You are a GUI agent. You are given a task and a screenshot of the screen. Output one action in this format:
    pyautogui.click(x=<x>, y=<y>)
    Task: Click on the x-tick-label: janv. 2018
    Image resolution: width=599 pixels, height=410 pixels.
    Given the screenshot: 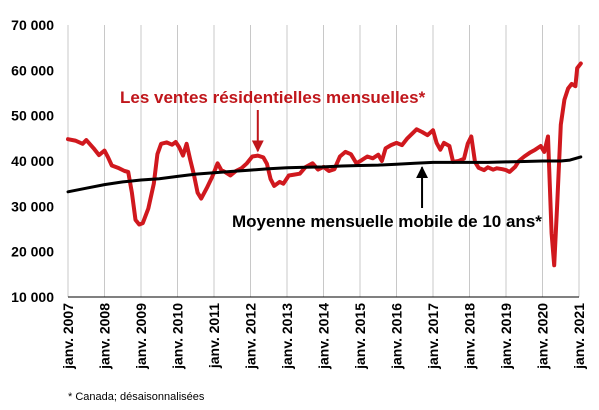 What is the action you would take?
    pyautogui.click(x=470, y=336)
    